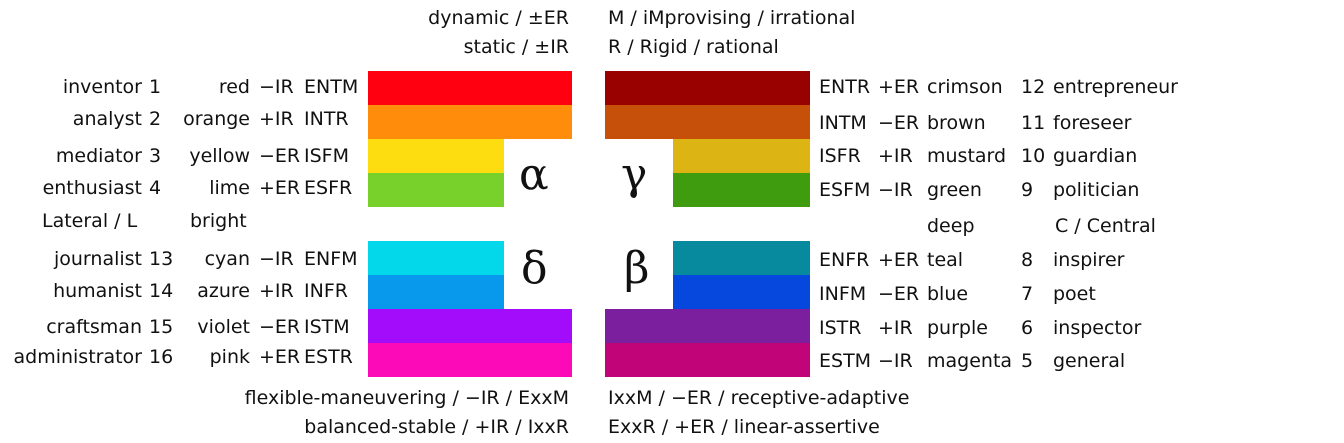 This screenshot has height=443, width=1344. Describe the element at coordinates (155, 87) in the screenshot. I see `left-number-label: 1` at that location.